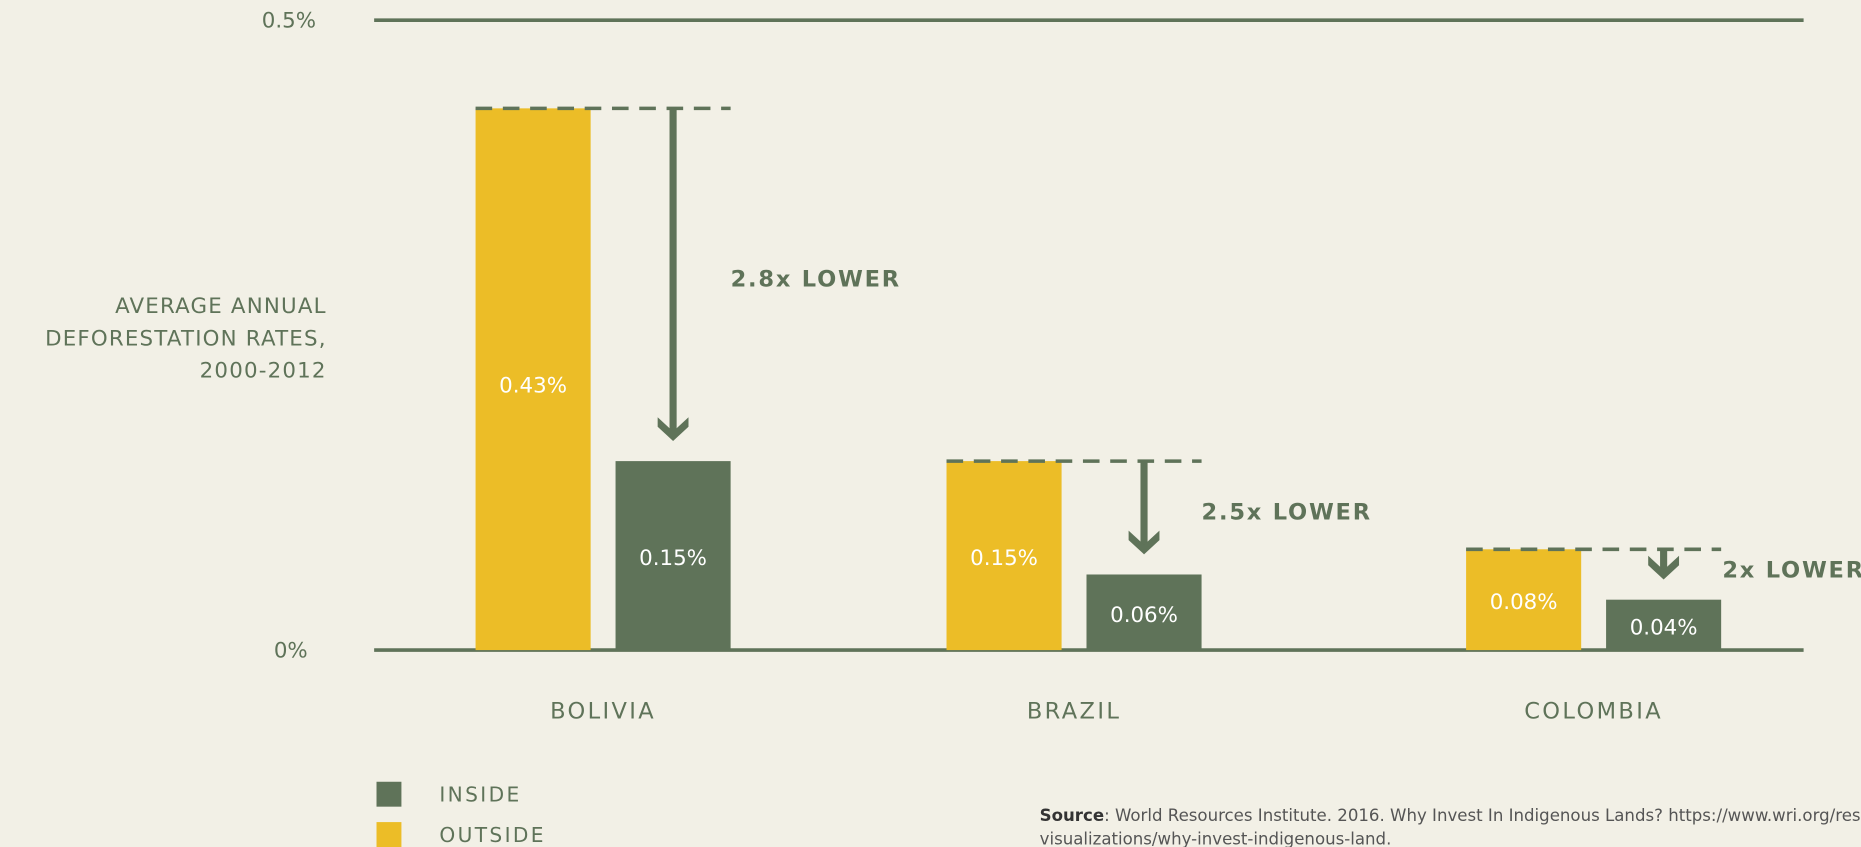 The image size is (1861, 847). What do you see at coordinates (1791, 570) in the screenshot?
I see `annotation: 2x LOWER` at bounding box center [1791, 570].